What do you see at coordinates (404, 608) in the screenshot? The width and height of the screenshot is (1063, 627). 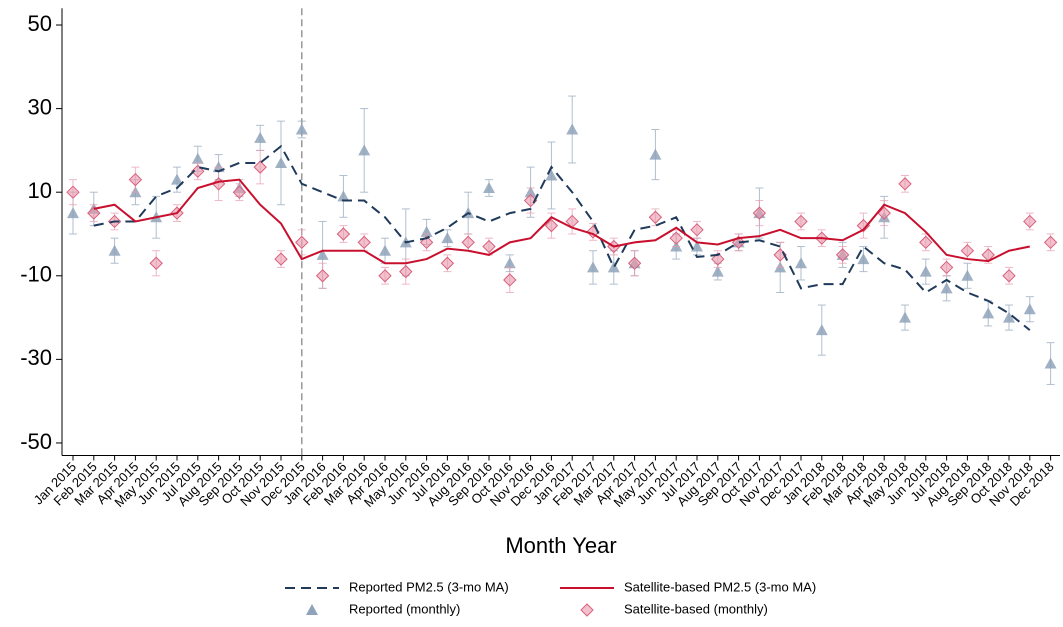 I see `legend-label: Reported (monthly)` at bounding box center [404, 608].